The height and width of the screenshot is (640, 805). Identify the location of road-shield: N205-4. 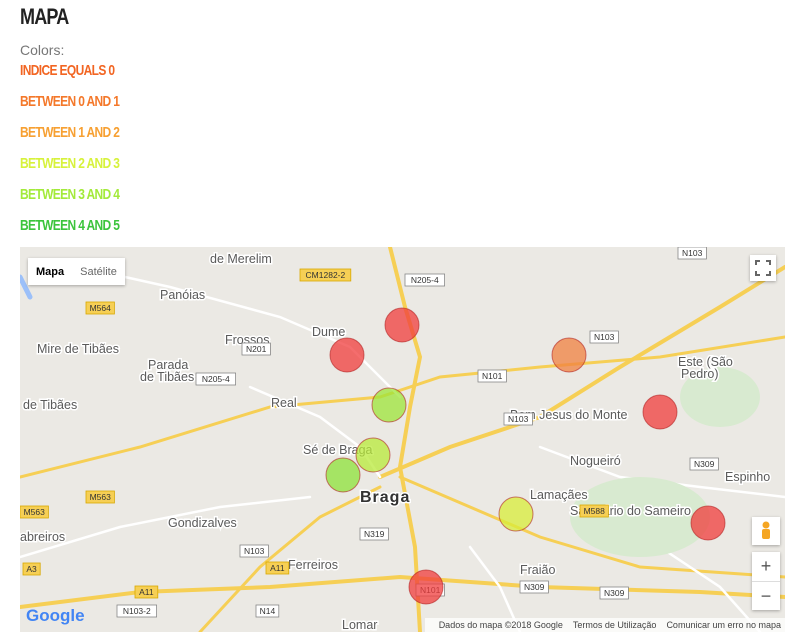
(215, 379).